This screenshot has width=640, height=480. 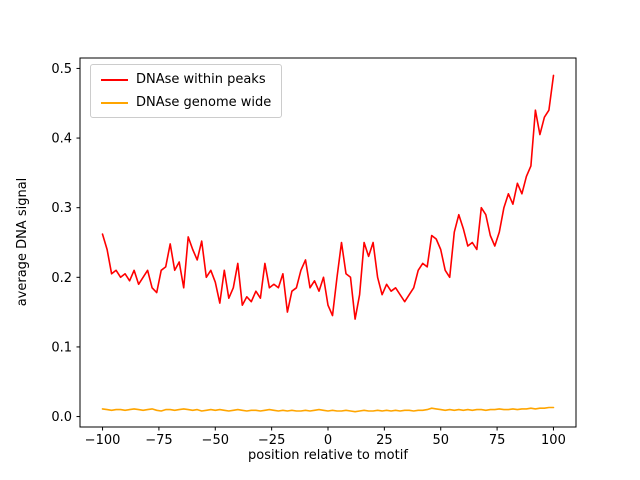 I want to click on y-tick-label: 0.0, so click(x=61, y=417).